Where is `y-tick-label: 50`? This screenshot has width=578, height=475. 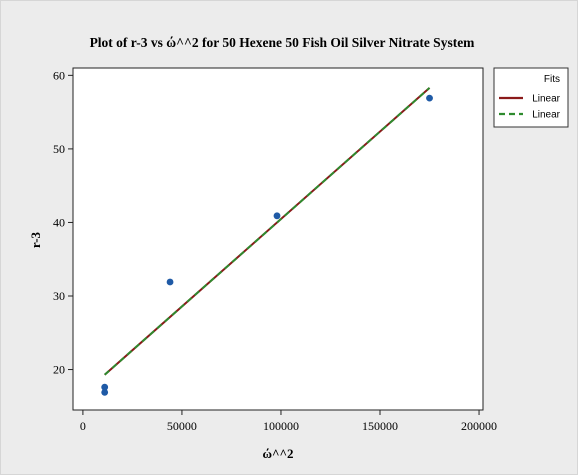 y-tick-label: 50 is located at coordinates (59, 149).